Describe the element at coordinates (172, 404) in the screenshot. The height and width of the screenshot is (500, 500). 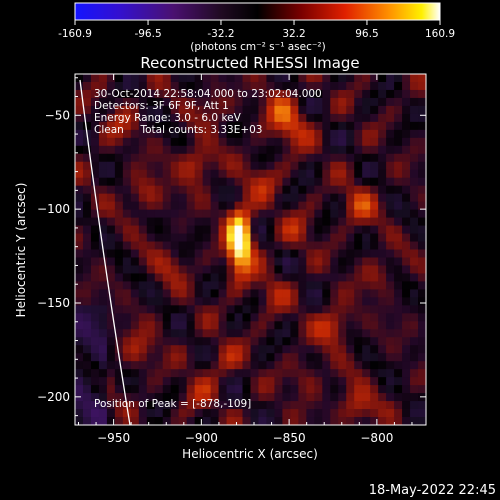
I see `peak-position-label: Position of Peak = [-878,-109]` at that location.